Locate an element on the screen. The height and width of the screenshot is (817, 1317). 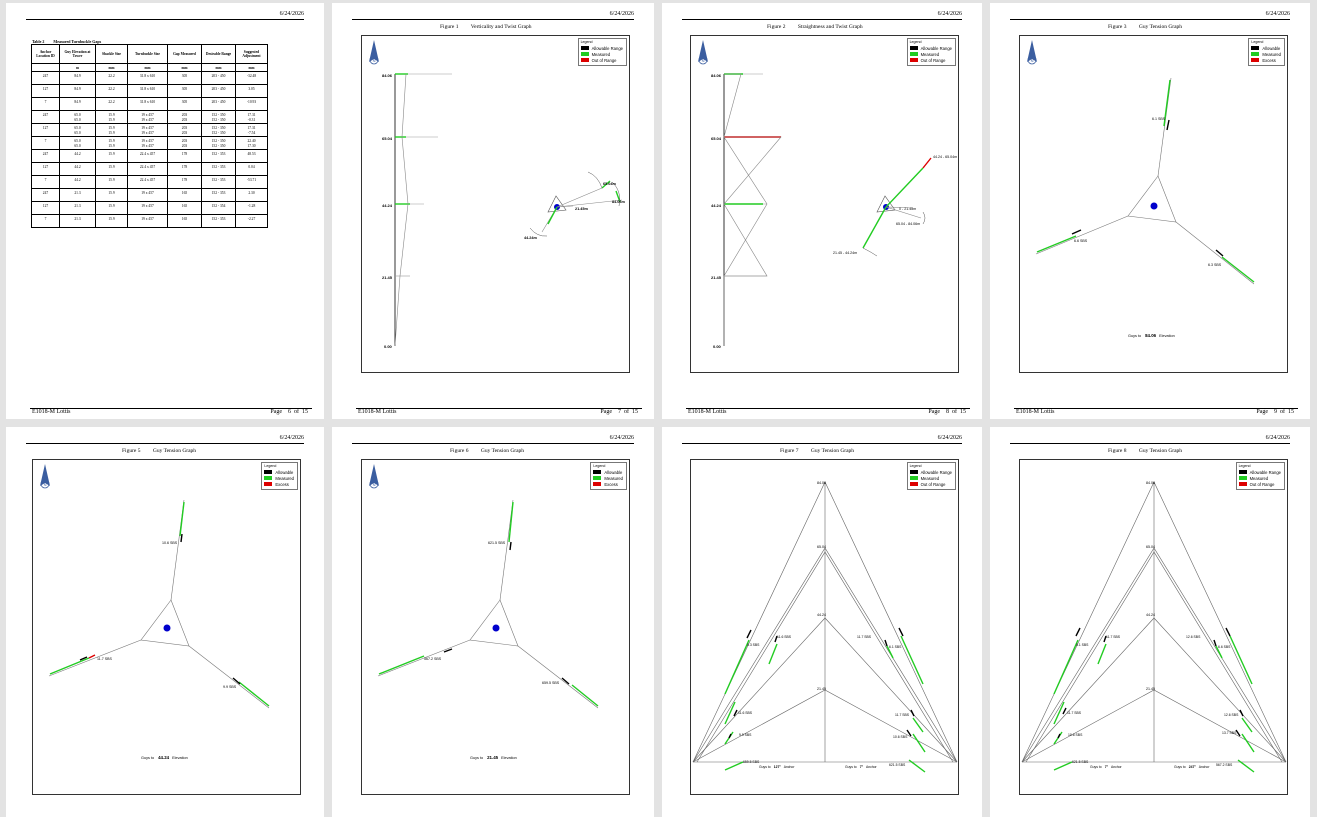
table-cell: 7 is located at coordinates (45, 182).